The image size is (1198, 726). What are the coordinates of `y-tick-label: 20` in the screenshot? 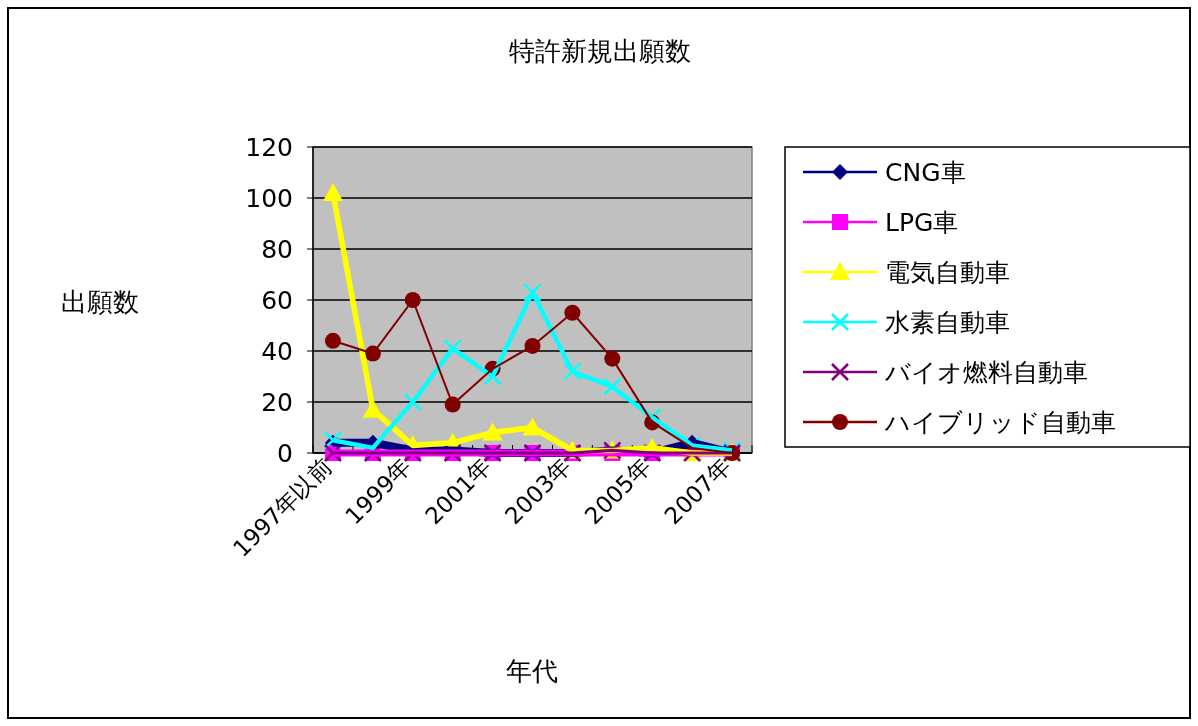 It's located at (277, 402).